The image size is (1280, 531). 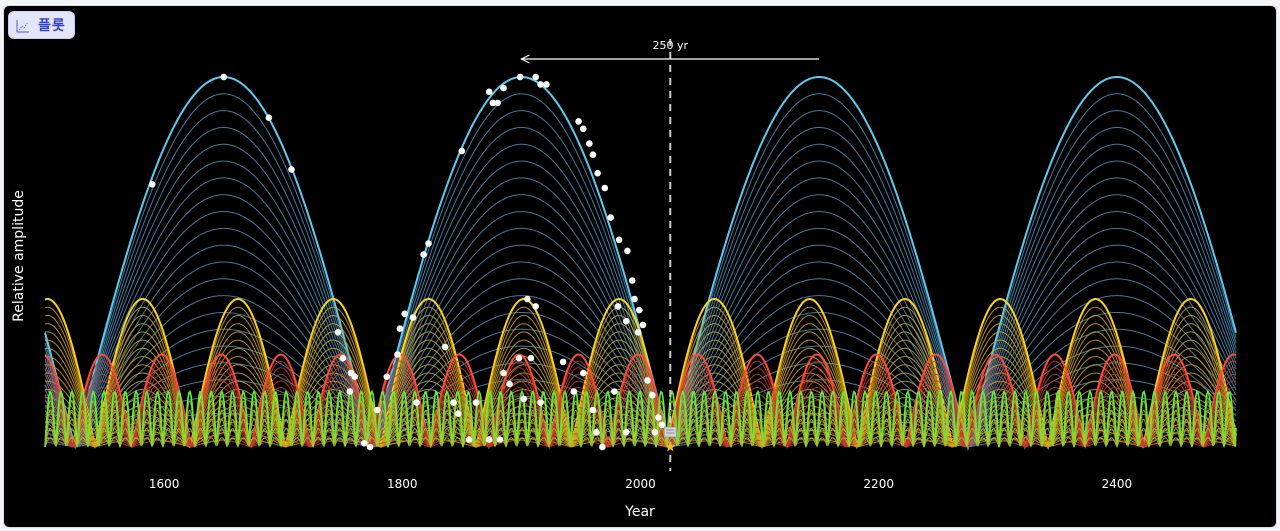 I want to click on x-tick-label: 1800, so click(x=402, y=484).